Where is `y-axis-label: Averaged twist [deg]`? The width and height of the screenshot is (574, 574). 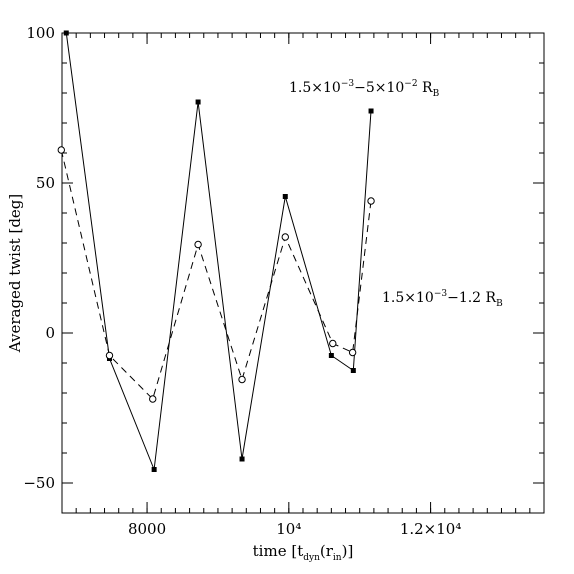
y-axis-label: Averaged twist [deg] is located at coordinates (15, 273).